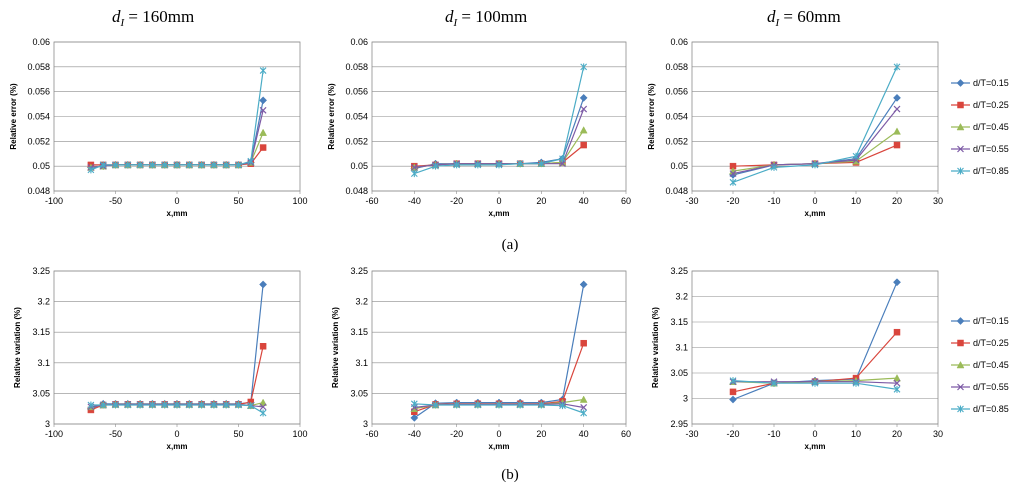  Describe the element at coordinates (414, 434) in the screenshot. I see `x-tick-label: -40` at that location.